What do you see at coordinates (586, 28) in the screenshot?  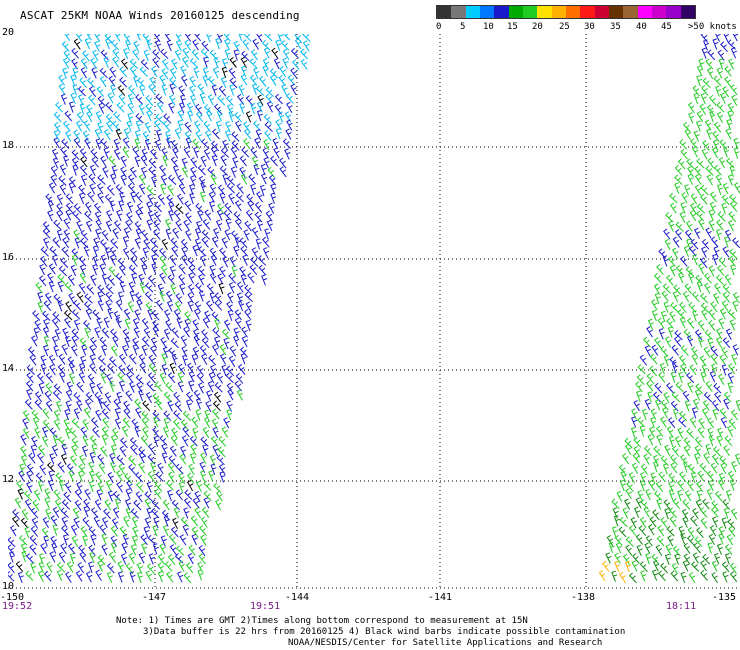 I see `wind-speed-scale-labels: 0 5 10 15 20 25 30 35 40 45 >50 knots` at bounding box center [586, 28].